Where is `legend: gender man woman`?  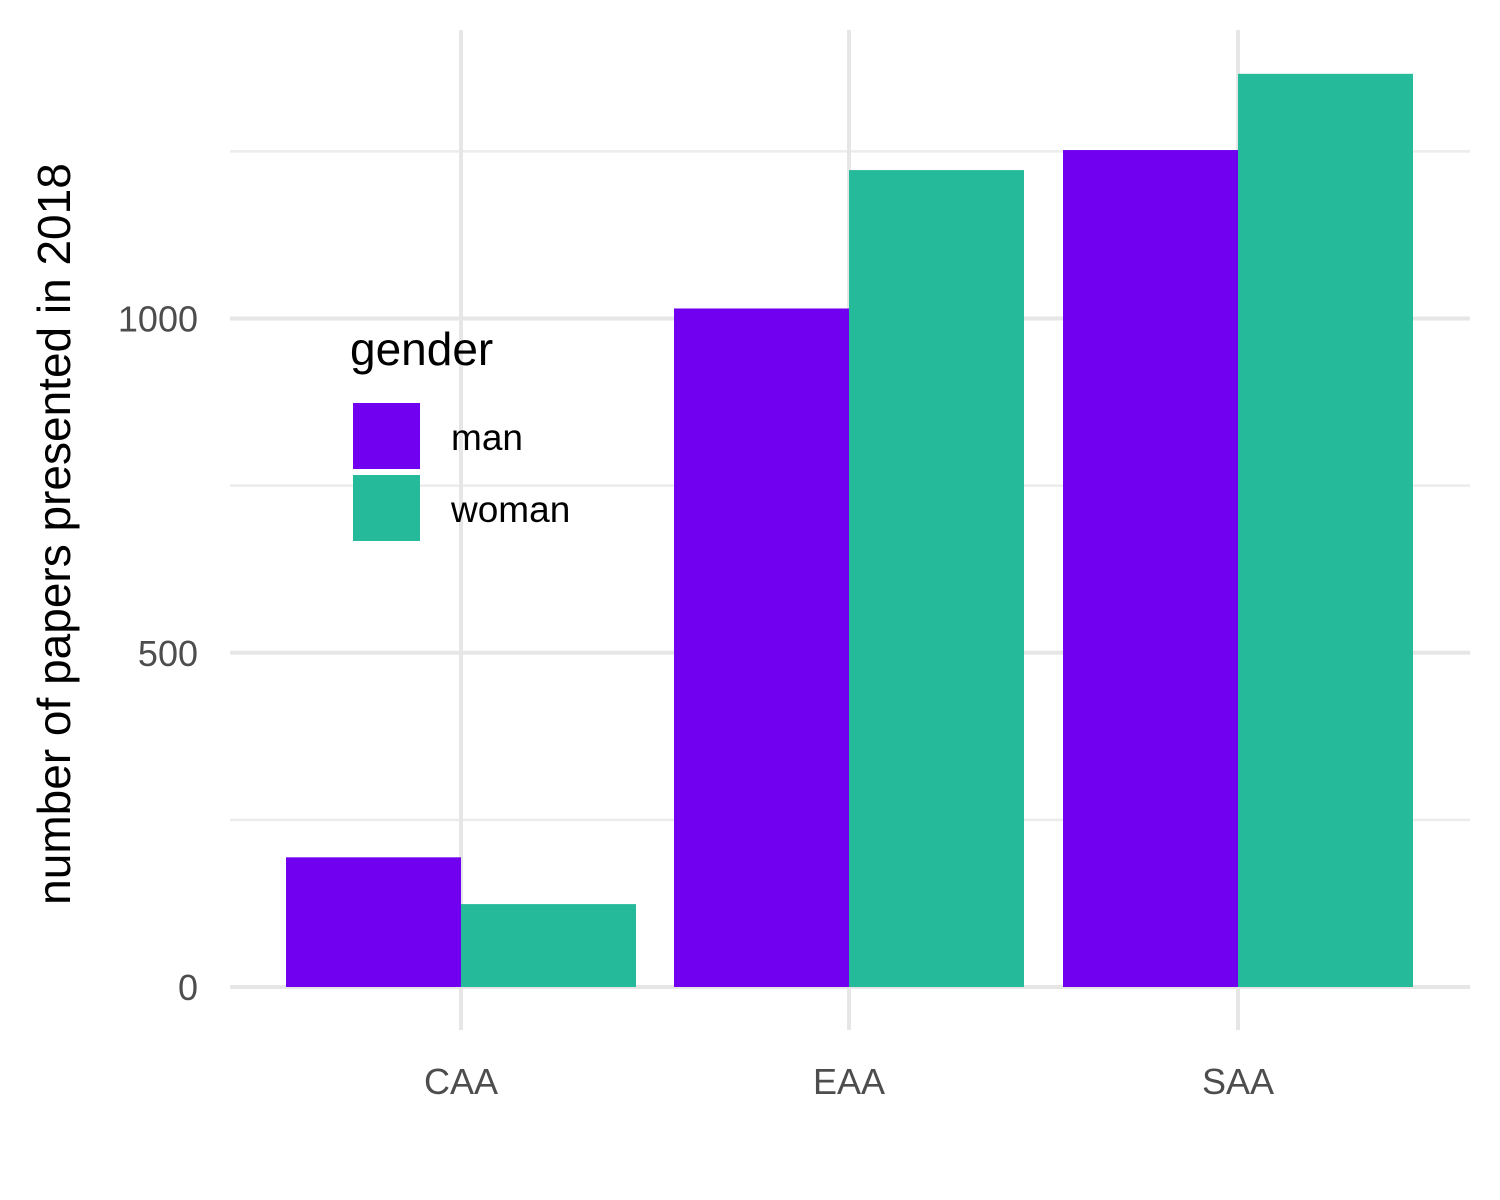
legend: gender man woman is located at coordinates (460, 432).